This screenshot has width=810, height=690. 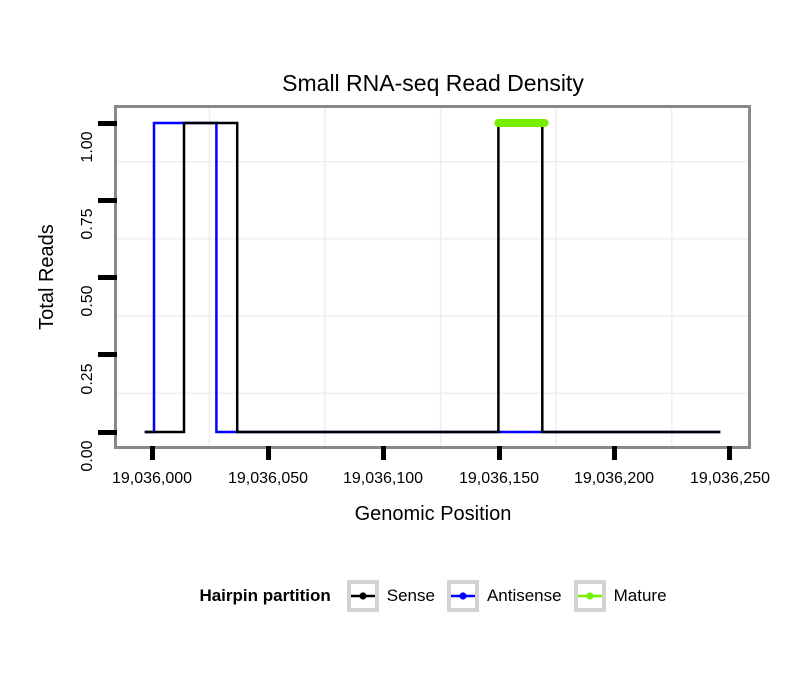 I want to click on legend: Hairpin partition Sense Antisense Mature, so click(x=433, y=596).